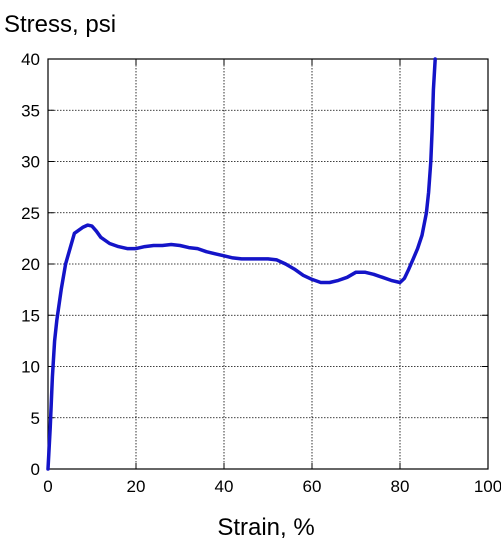 Image resolution: width=501 pixels, height=546 pixels. I want to click on y-tick-label: 25, so click(30, 213).